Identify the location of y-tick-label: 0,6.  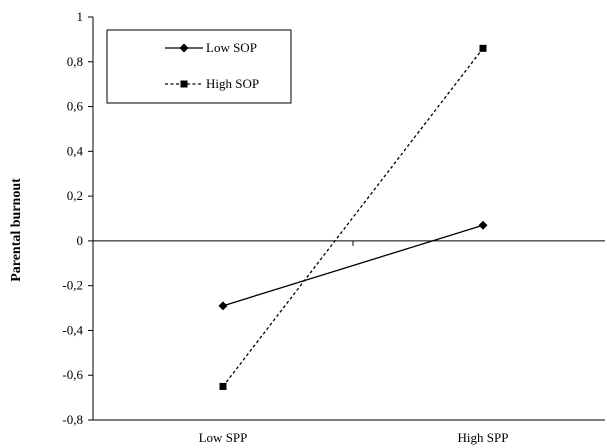
(75, 106).